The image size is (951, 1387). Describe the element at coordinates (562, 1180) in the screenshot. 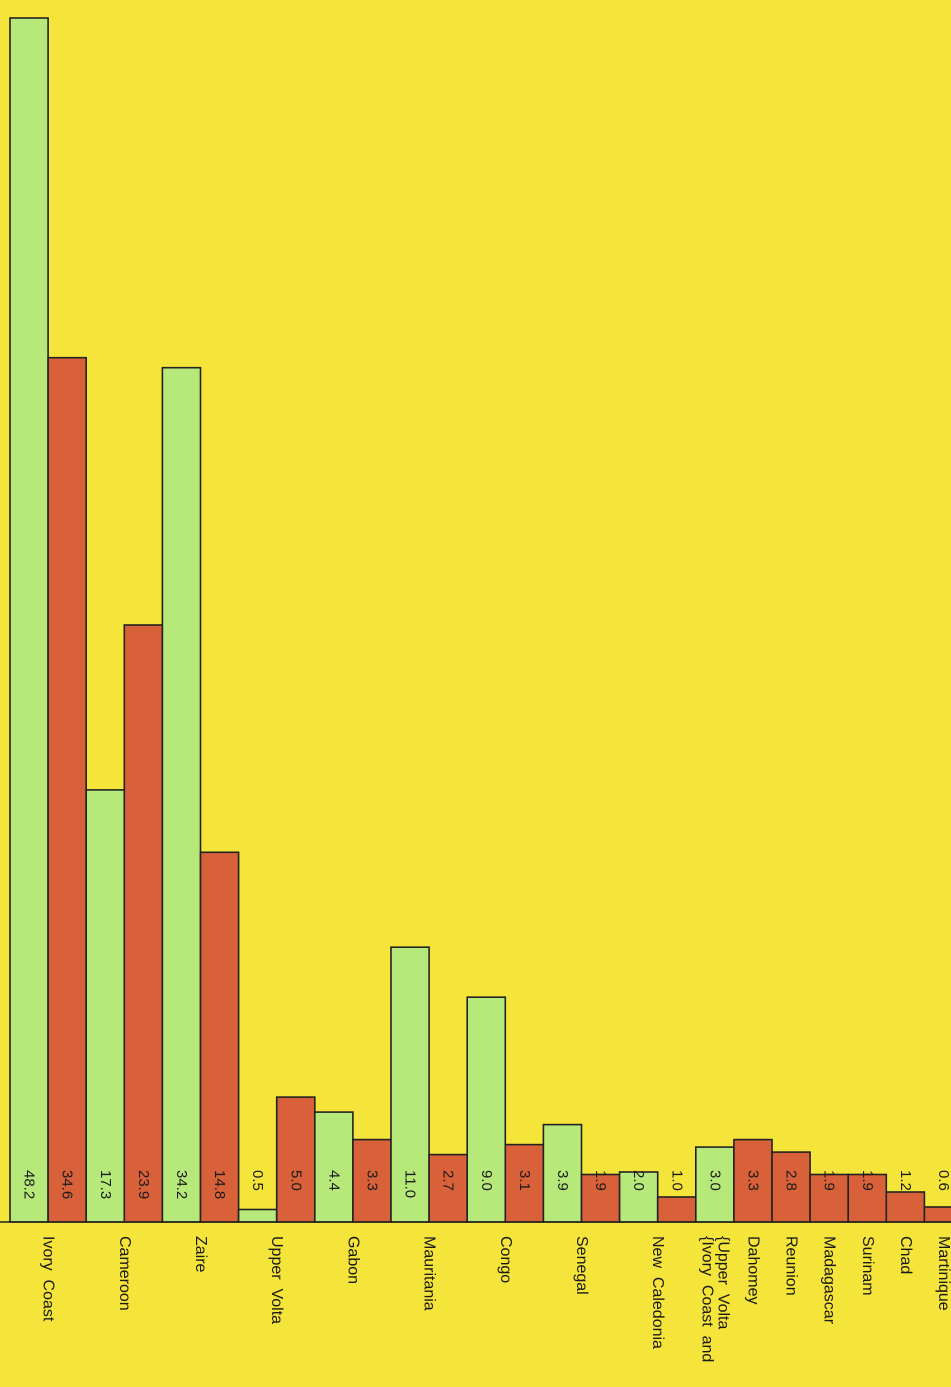

I see `value-label-senegal-green: 3.9` at that location.